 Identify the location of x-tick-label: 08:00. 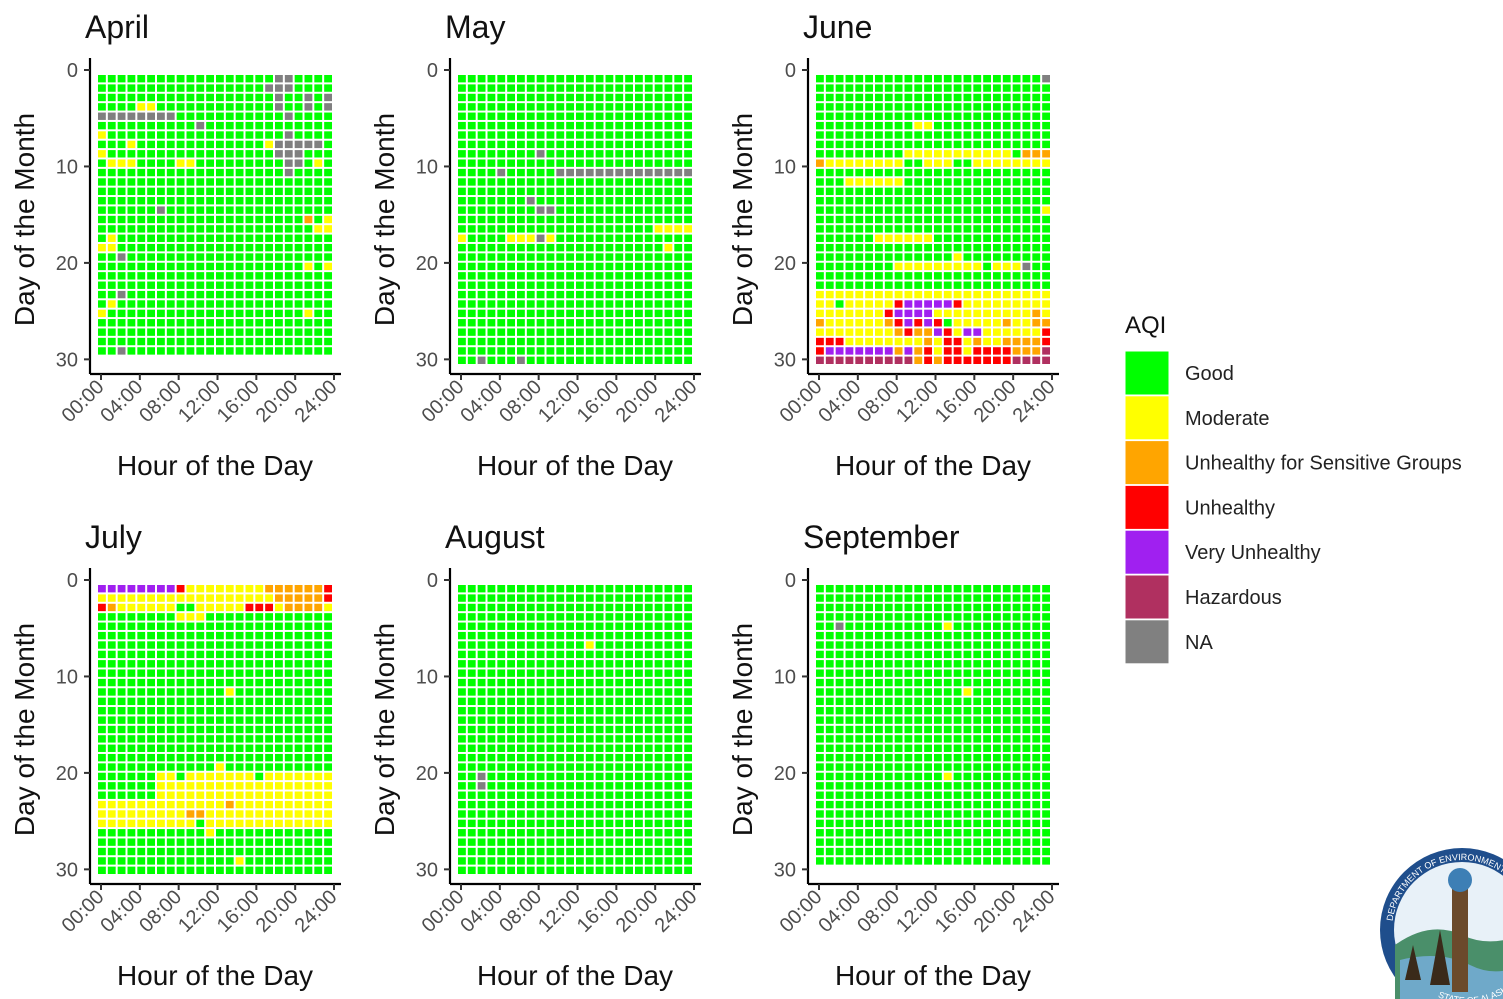
(160, 401).